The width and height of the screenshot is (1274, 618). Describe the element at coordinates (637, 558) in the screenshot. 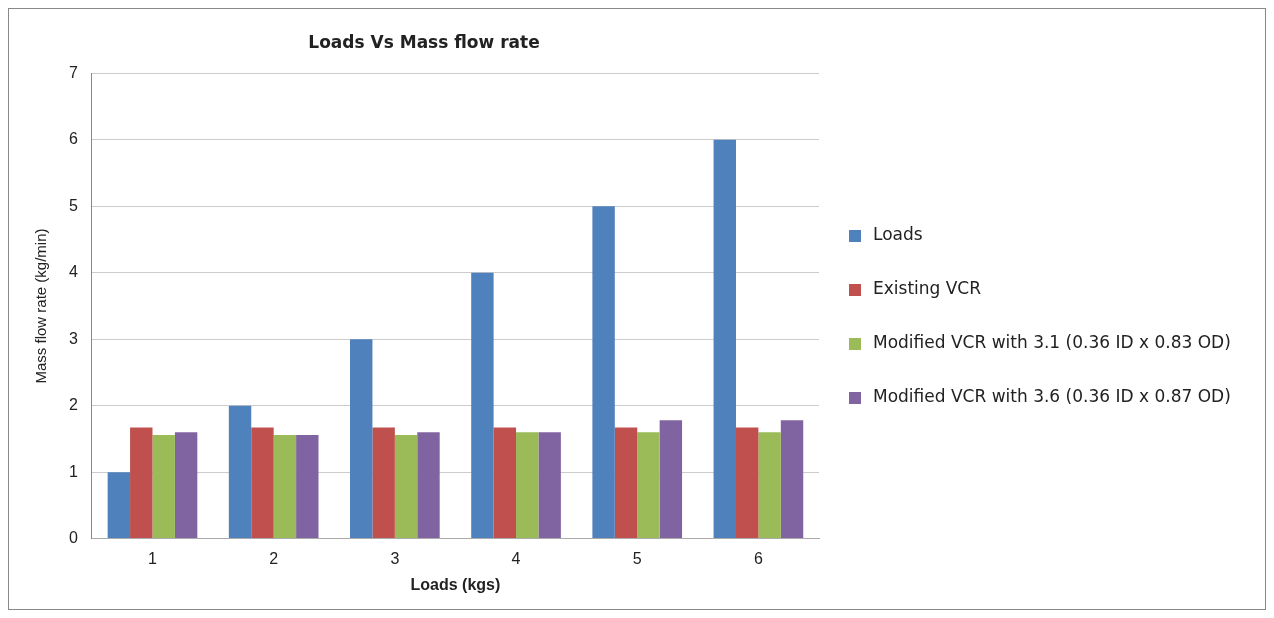

I see `x-tick-label: 5` at that location.